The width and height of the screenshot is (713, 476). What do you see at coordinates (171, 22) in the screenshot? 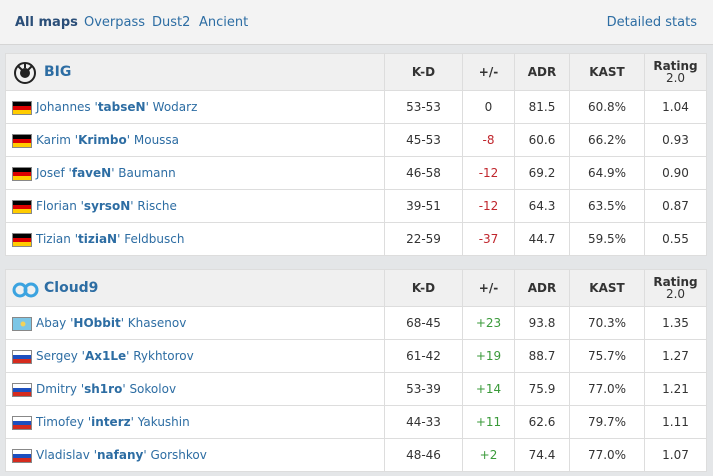
I see `map-tab: Dust2` at bounding box center [171, 22].